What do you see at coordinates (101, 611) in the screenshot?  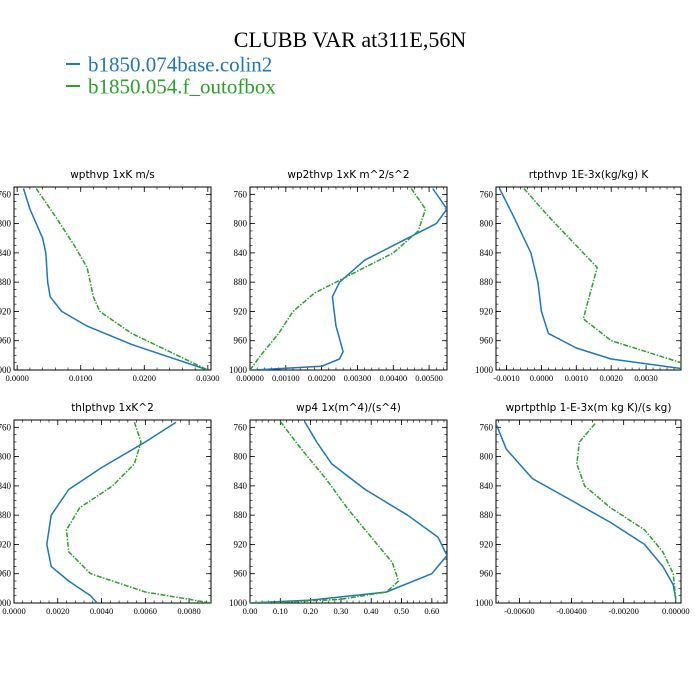 I see `x-tick-label: 0.0040` at bounding box center [101, 611].